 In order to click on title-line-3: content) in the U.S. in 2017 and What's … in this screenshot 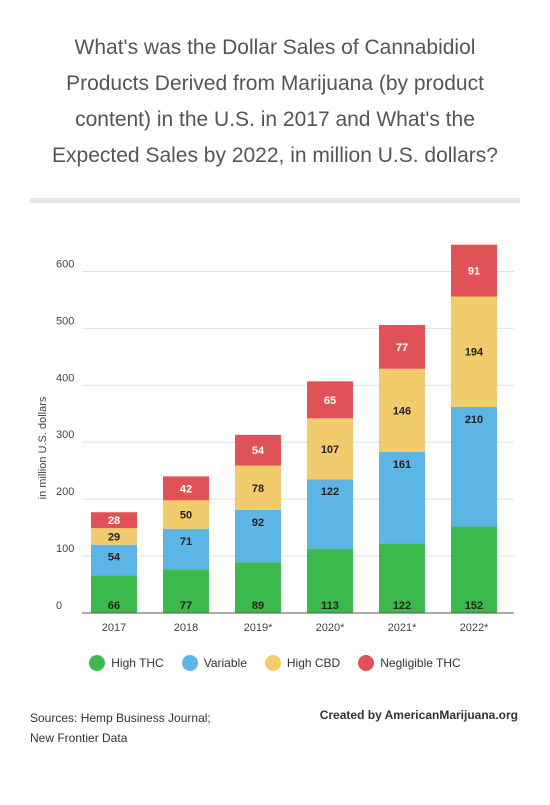, I will do `click(275, 119)`.